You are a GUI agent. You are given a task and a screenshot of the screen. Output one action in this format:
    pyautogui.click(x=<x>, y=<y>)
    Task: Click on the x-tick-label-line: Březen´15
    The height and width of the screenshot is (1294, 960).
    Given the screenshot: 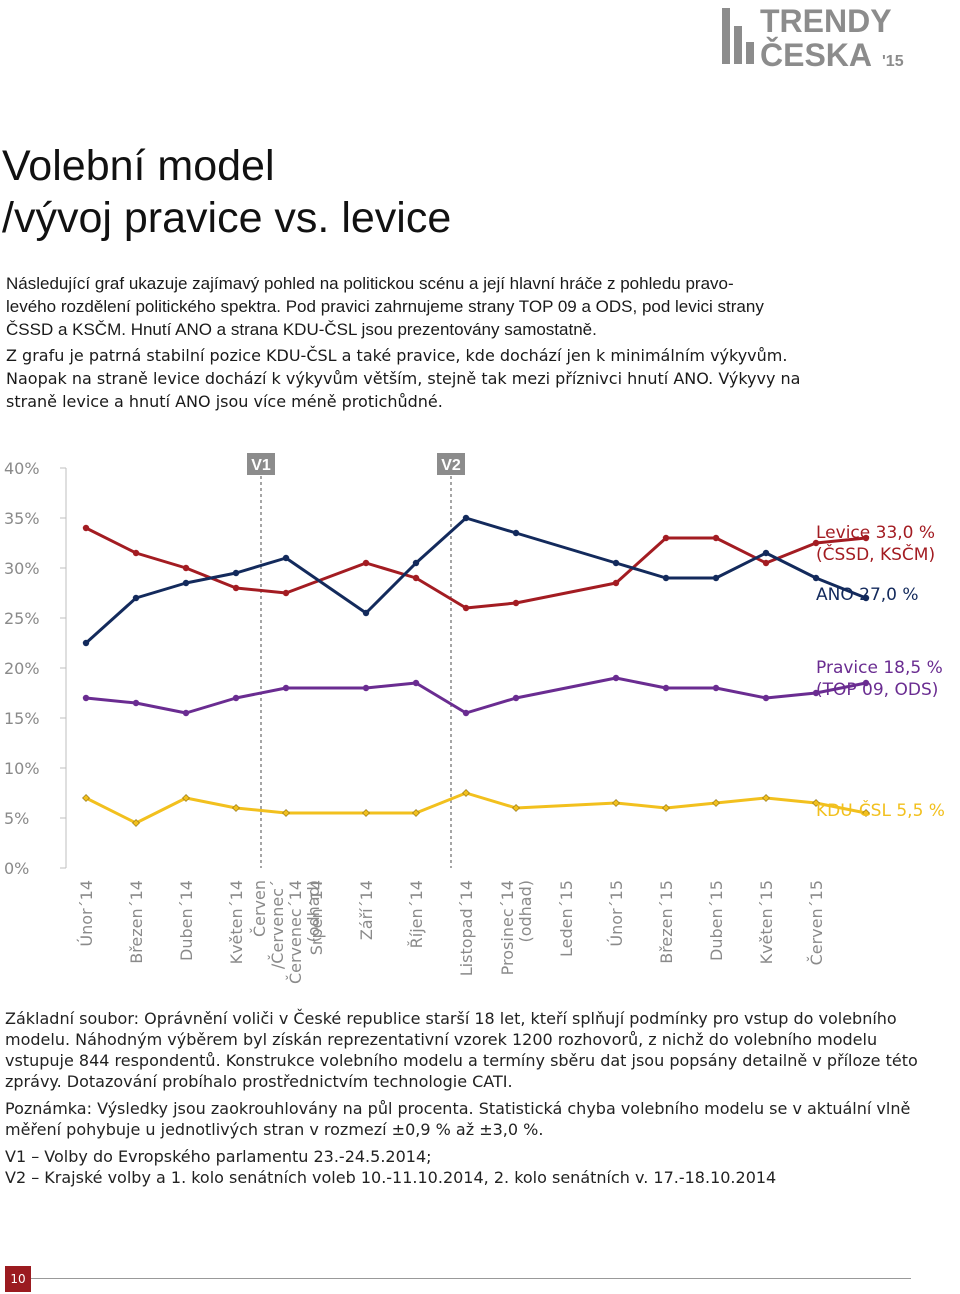 What is the action you would take?
    pyautogui.click(x=666, y=922)
    